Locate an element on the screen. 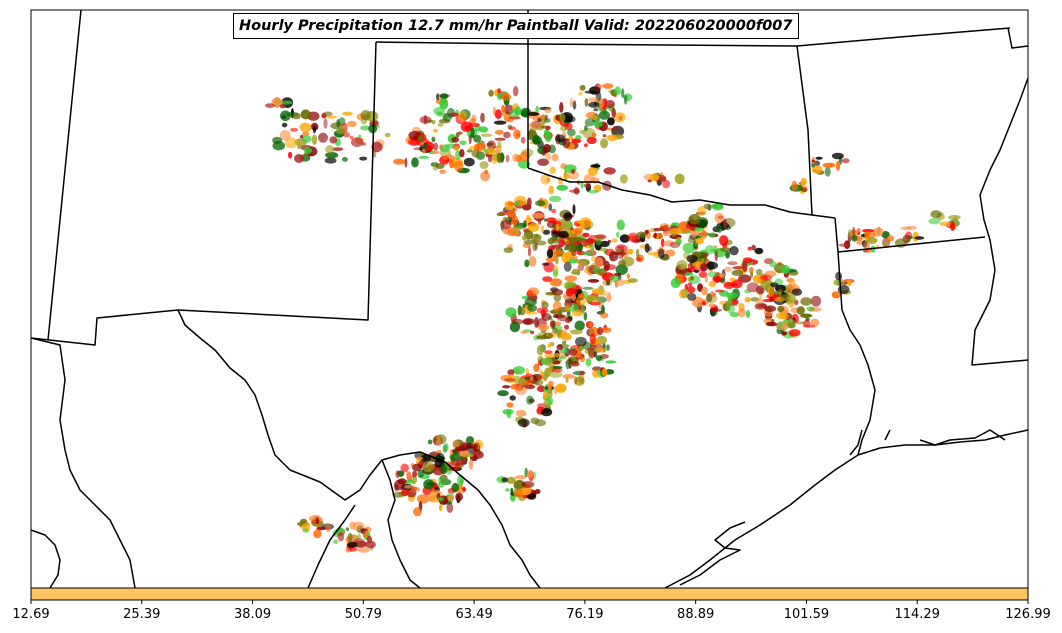  colorbar-tick-label: 76.19 is located at coordinates (585, 614).